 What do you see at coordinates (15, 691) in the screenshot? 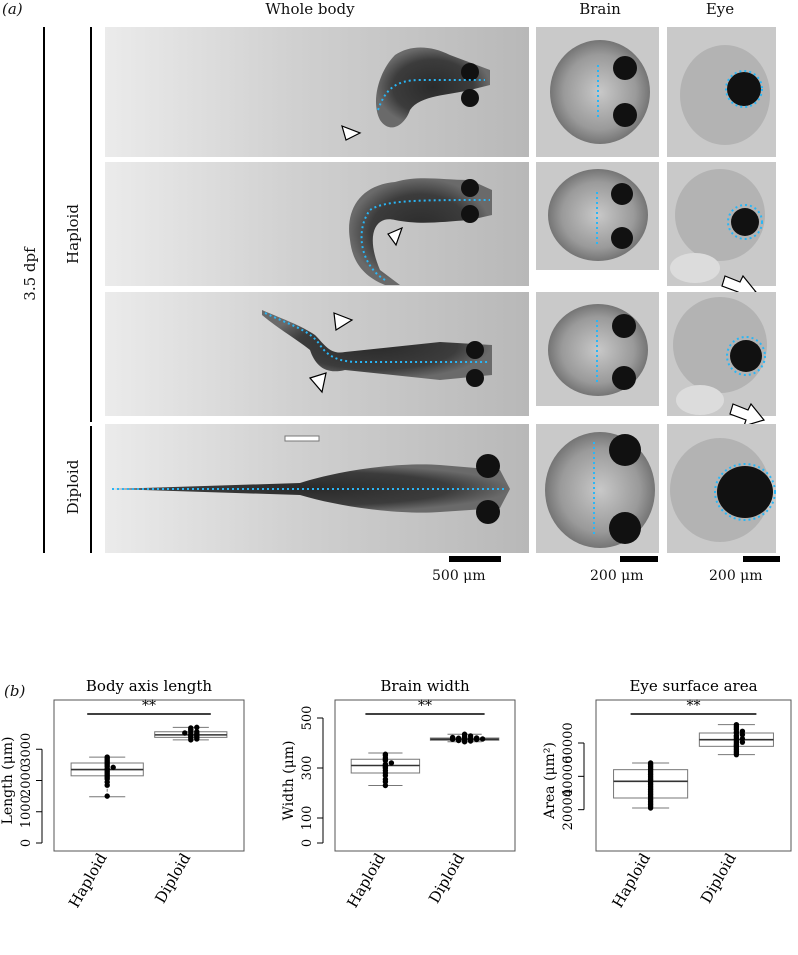
I see `panel-b-label: (b)` at bounding box center [15, 691].